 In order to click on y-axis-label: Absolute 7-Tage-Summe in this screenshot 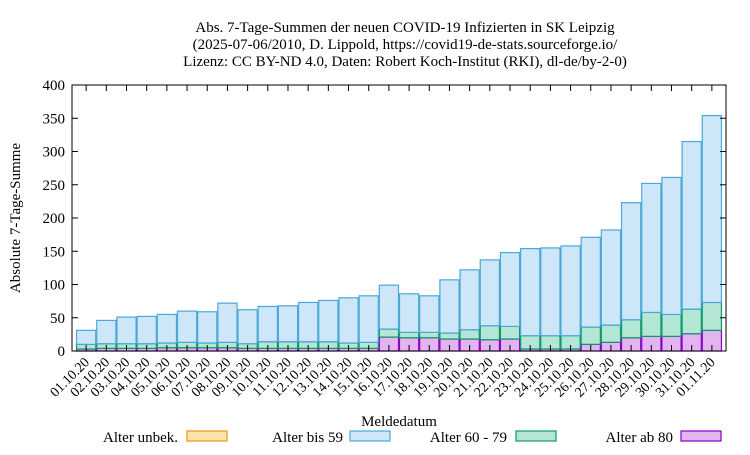, I will do `click(16, 218)`.